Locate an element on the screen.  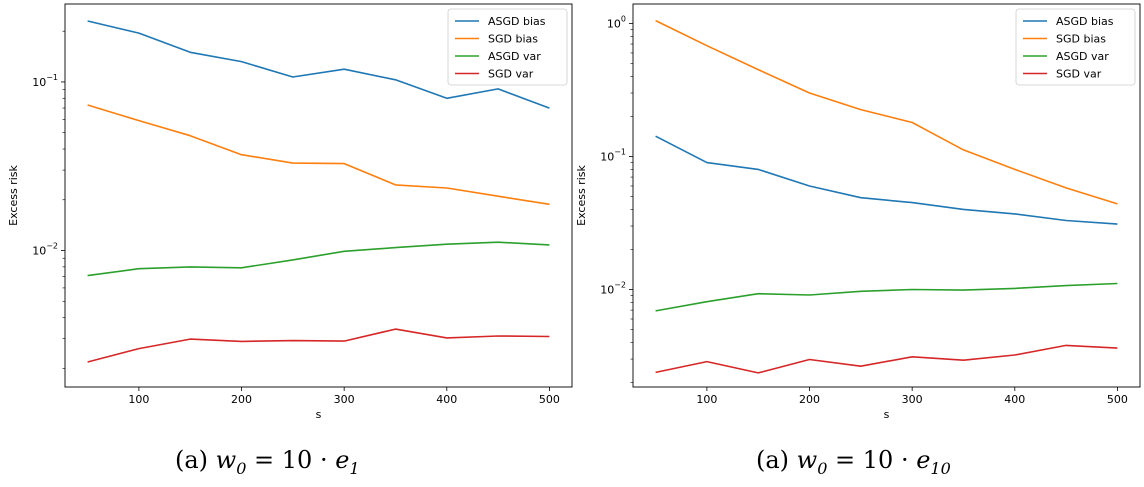
caption-left: (a) w0 = 10 · e1 is located at coordinates (267, 462).